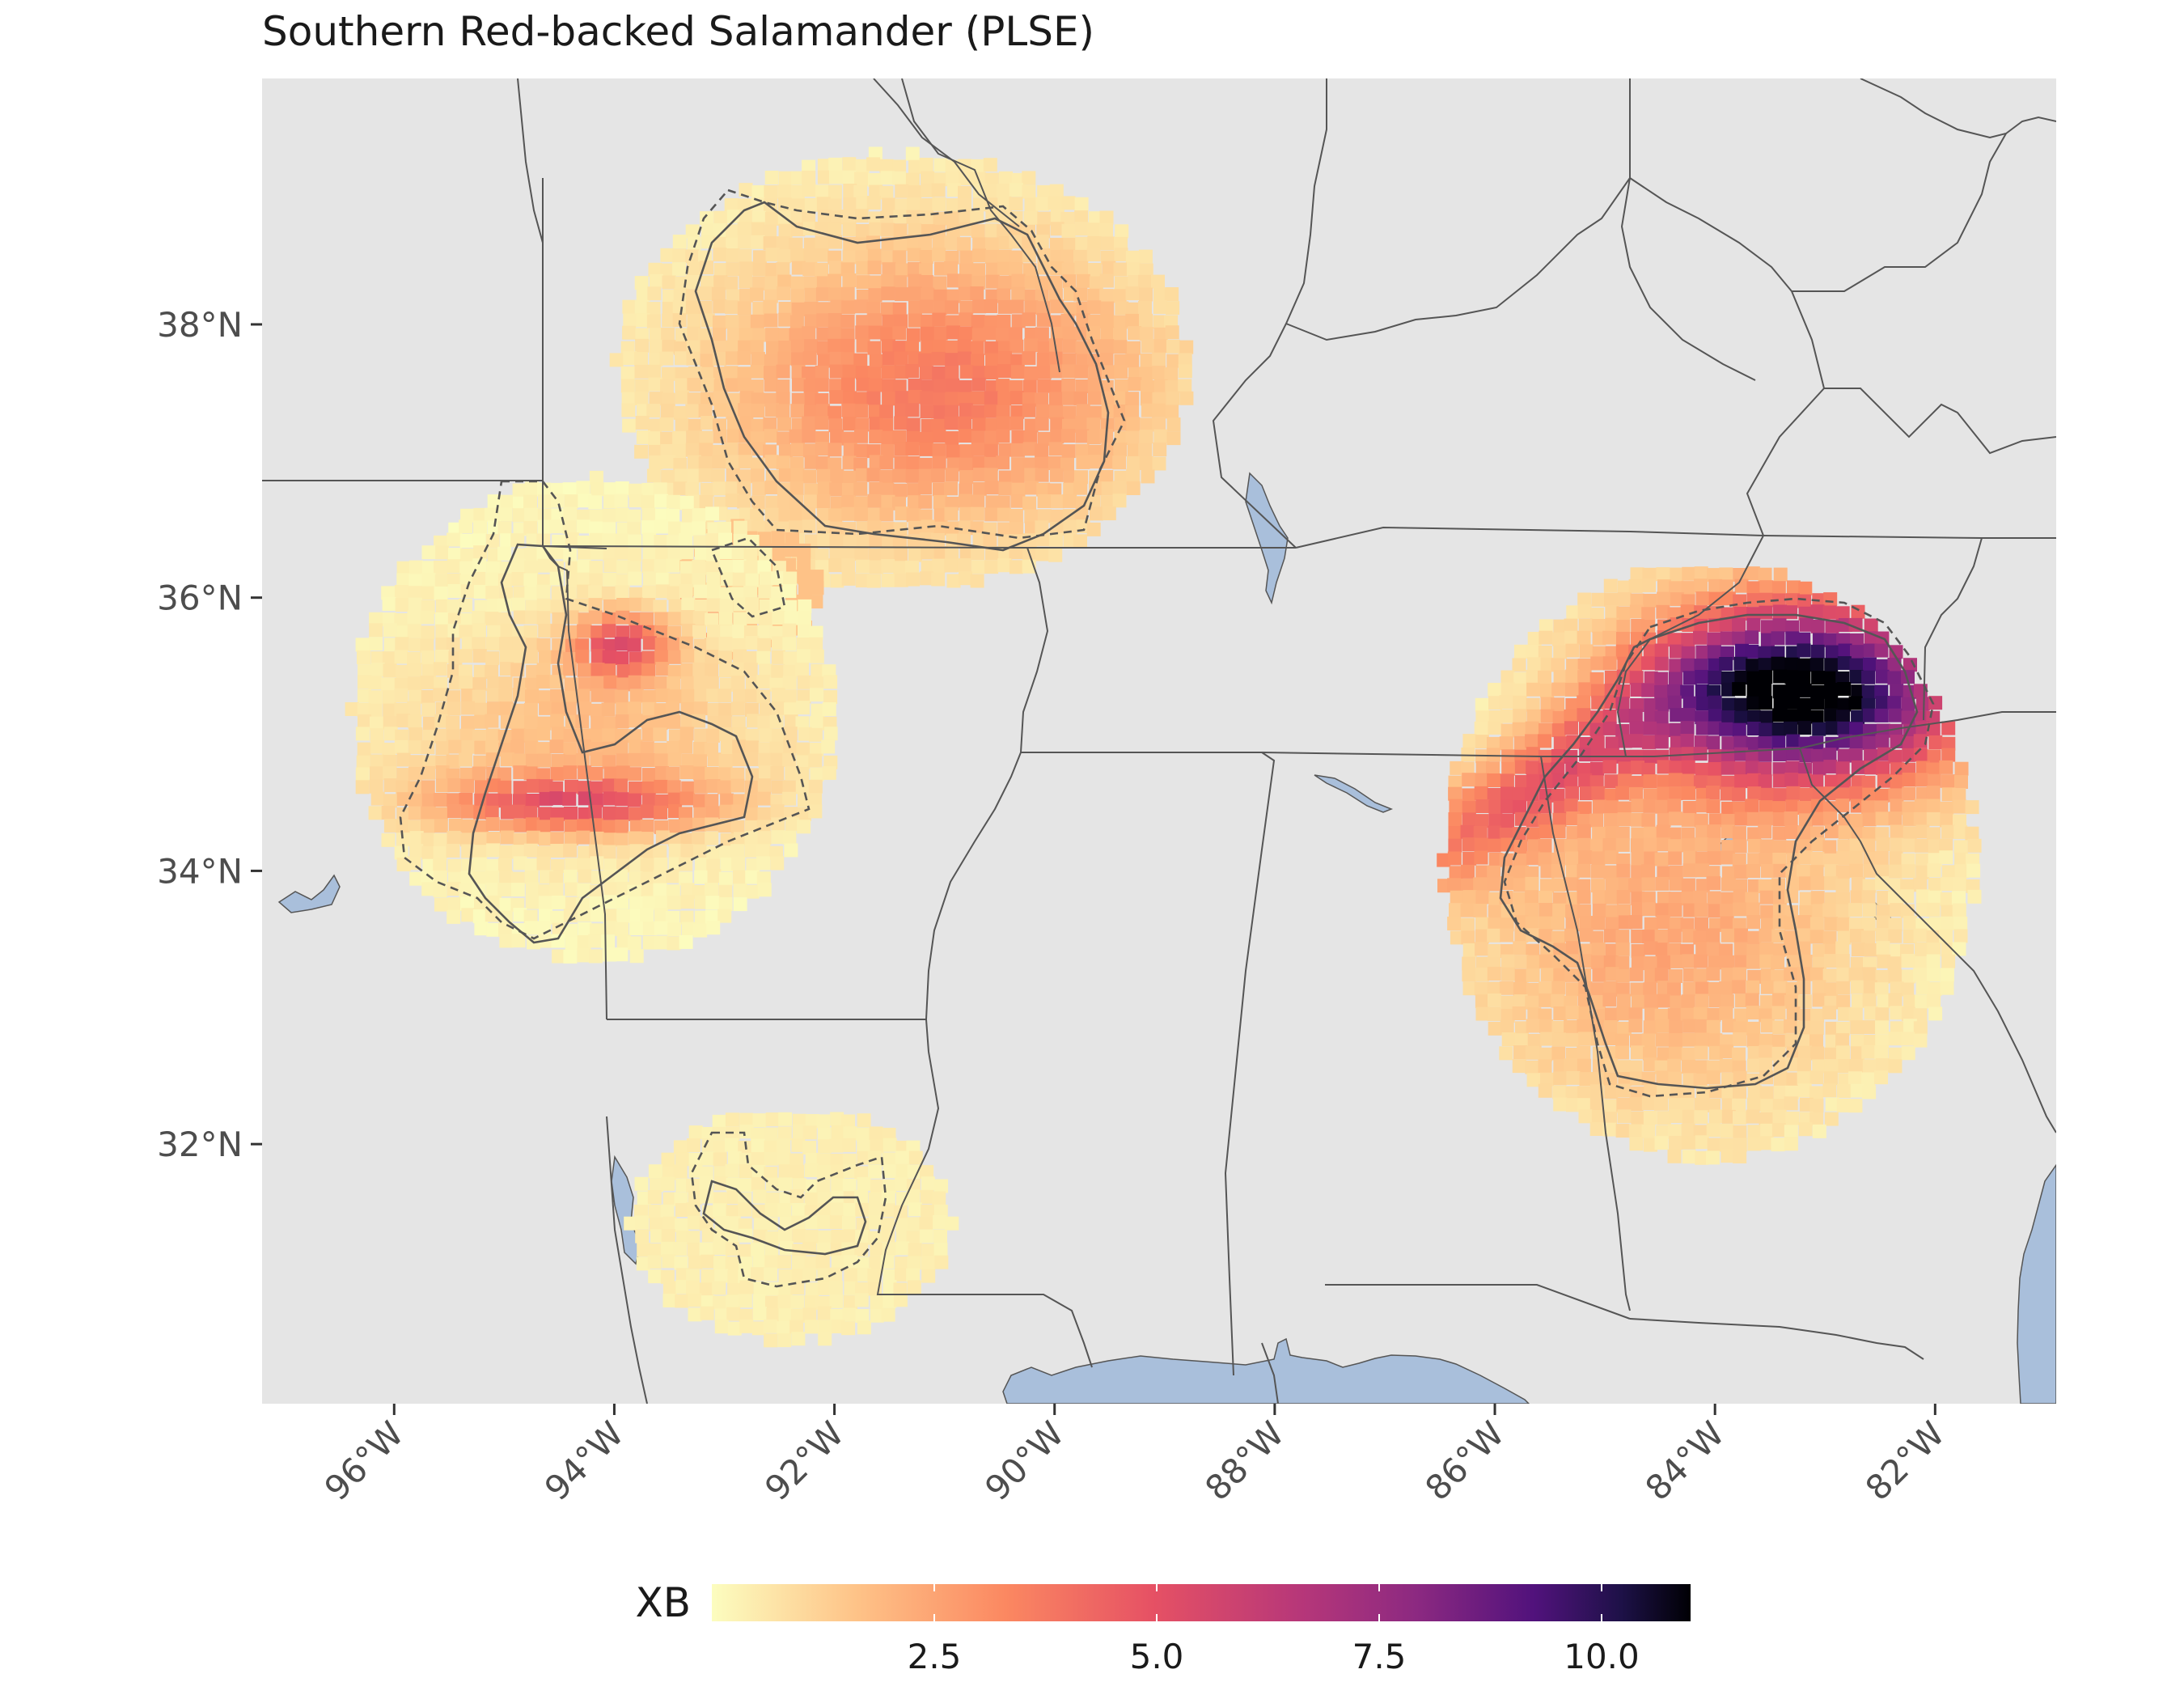  What do you see at coordinates (935, 1656) in the screenshot?
I see `legend-tick-label: 2.5` at bounding box center [935, 1656].